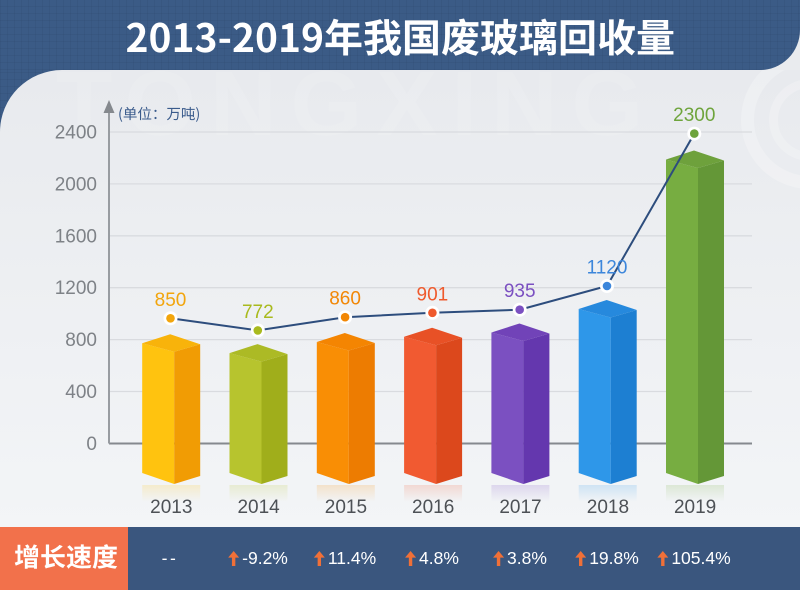 Image resolution: width=800 pixels, height=590 pixels. What do you see at coordinates (171, 300) in the screenshot?
I see `svg-text: 850` at bounding box center [171, 300].